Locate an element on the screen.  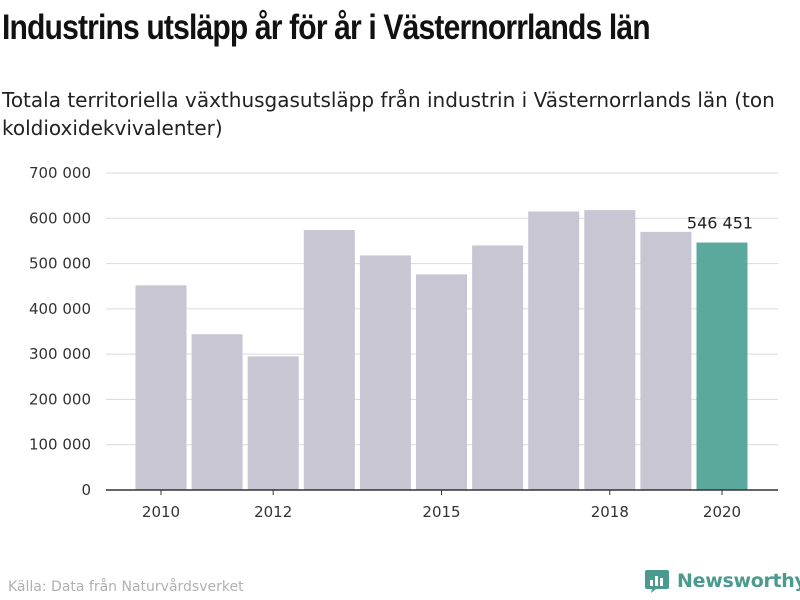
y-tick-label: 600 000 is located at coordinates (60, 218).